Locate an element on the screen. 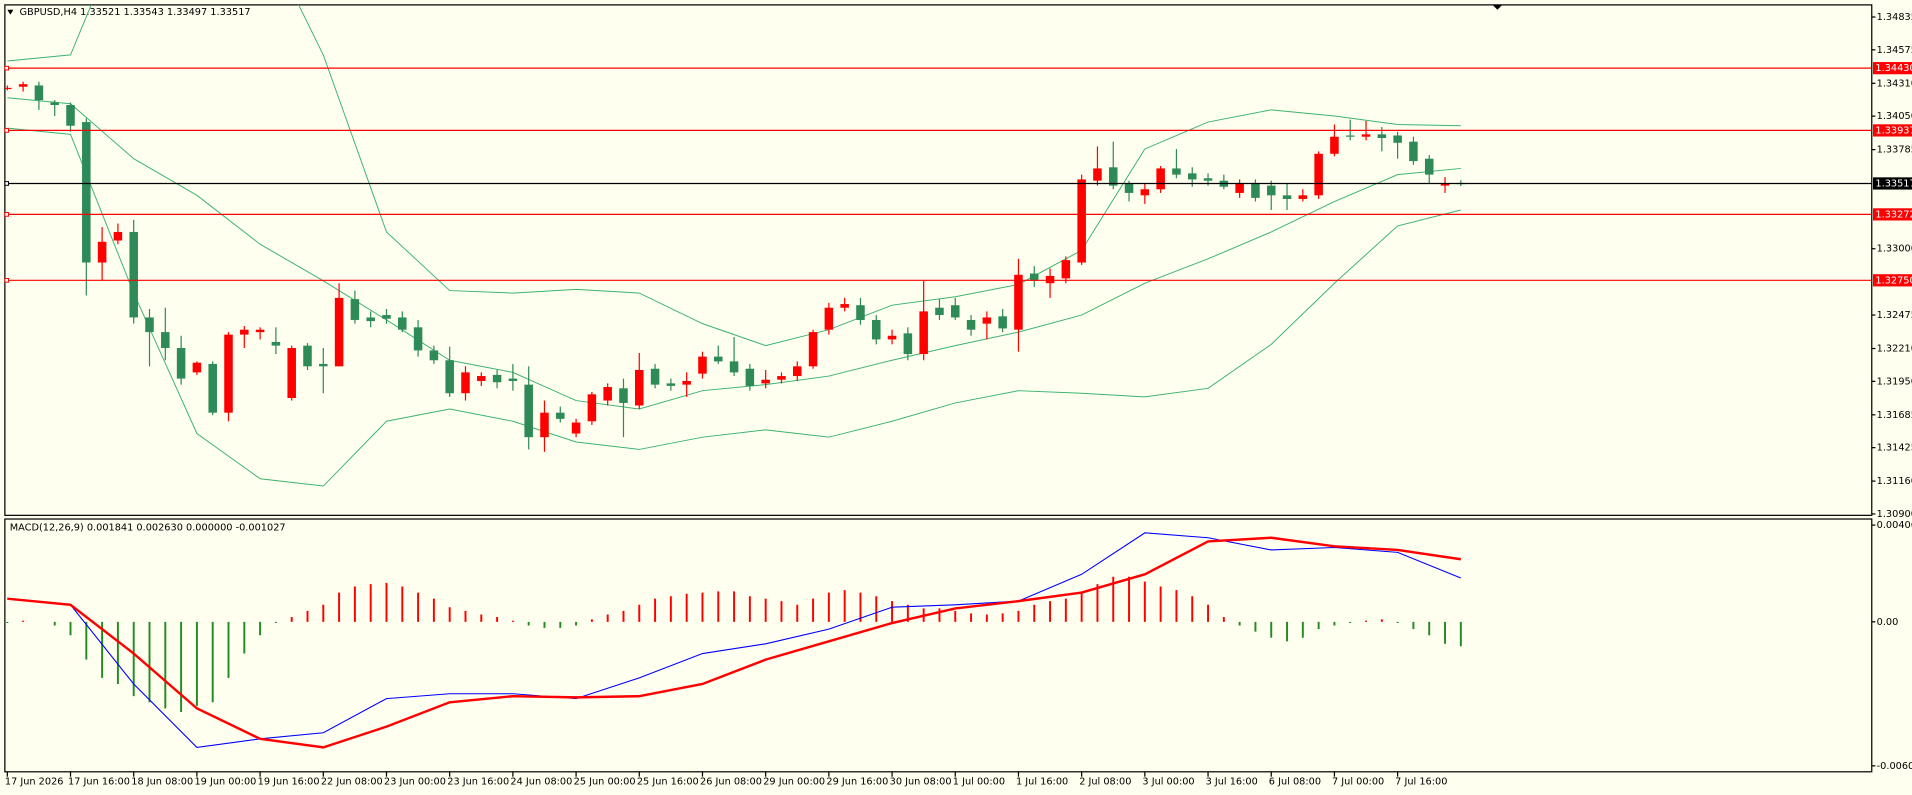  x-tick-label: 25 Jun 00:00 is located at coordinates (605, 782).